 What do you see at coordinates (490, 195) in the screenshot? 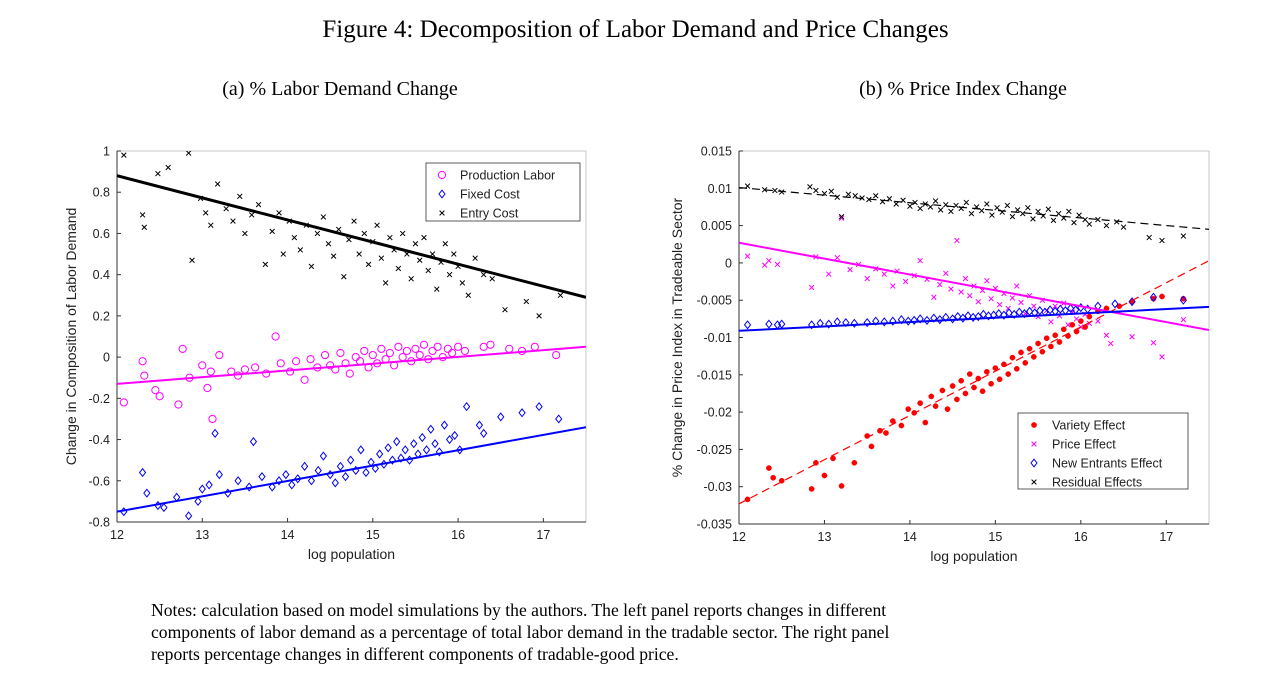
I see `legend-fixed-cost-label: Fixed Cost` at bounding box center [490, 195].